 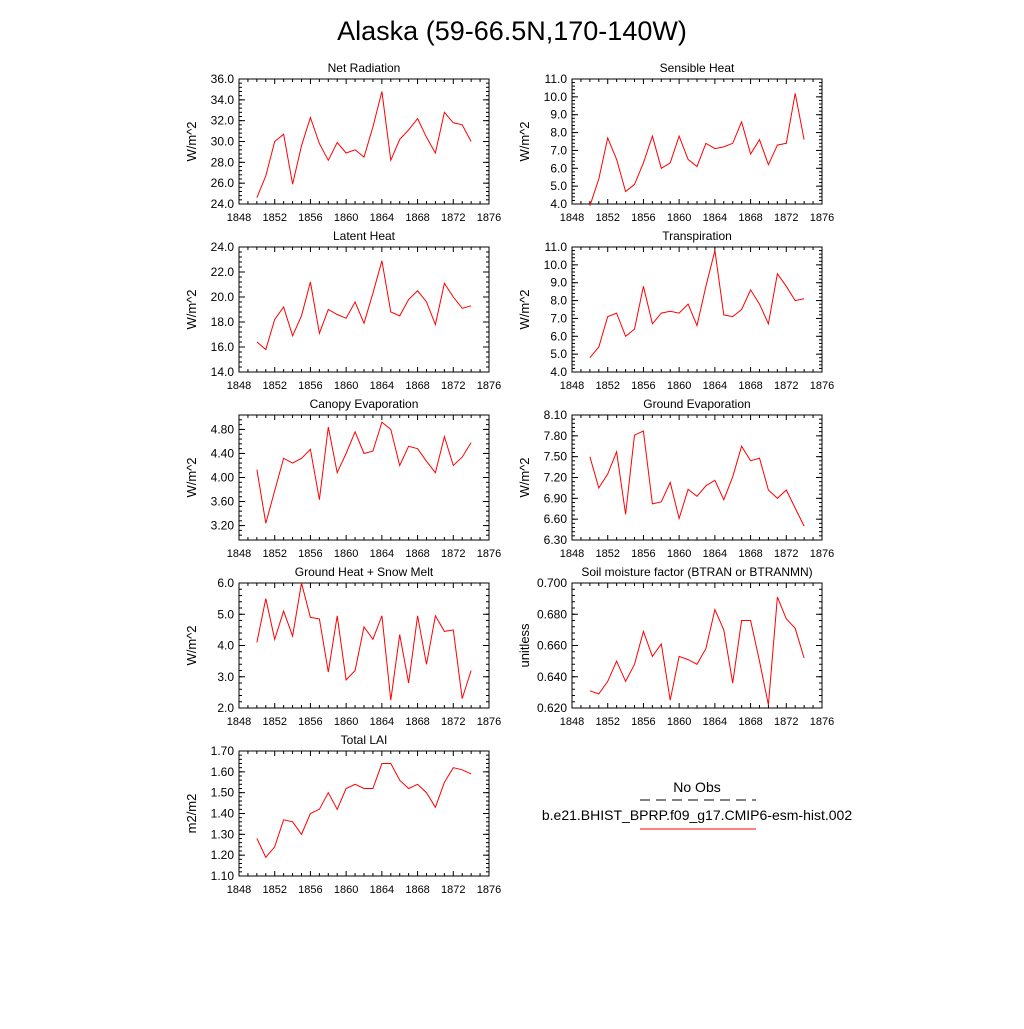 I want to click on y-tick-label: 3.0, so click(x=225, y=677).